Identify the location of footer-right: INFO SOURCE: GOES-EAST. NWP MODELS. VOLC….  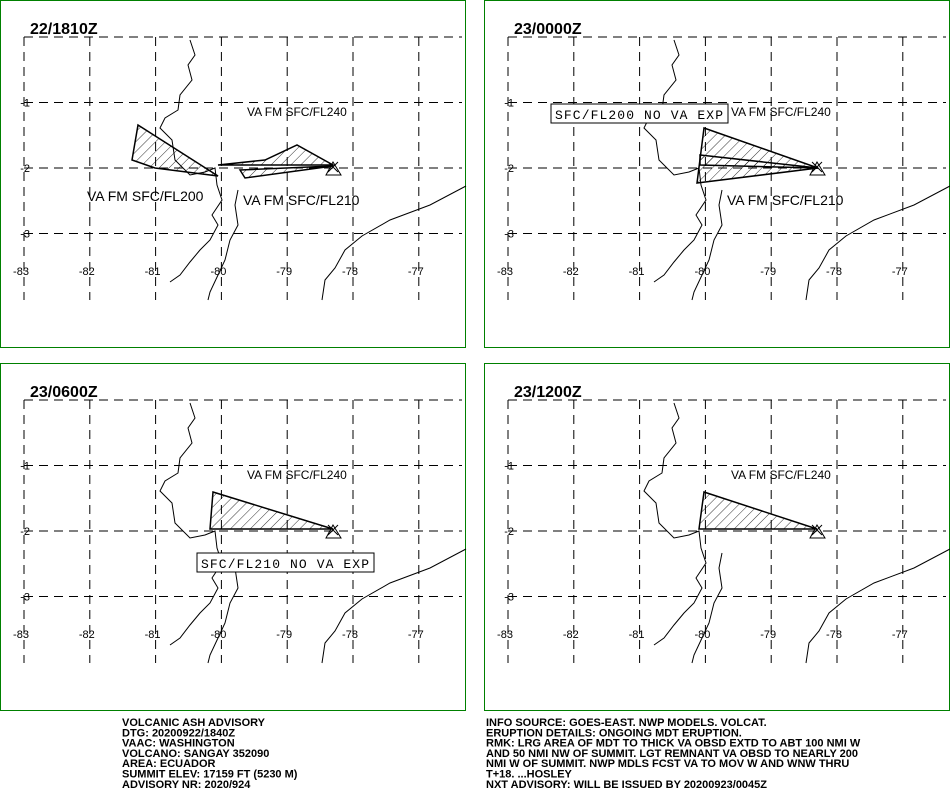
(673, 754).